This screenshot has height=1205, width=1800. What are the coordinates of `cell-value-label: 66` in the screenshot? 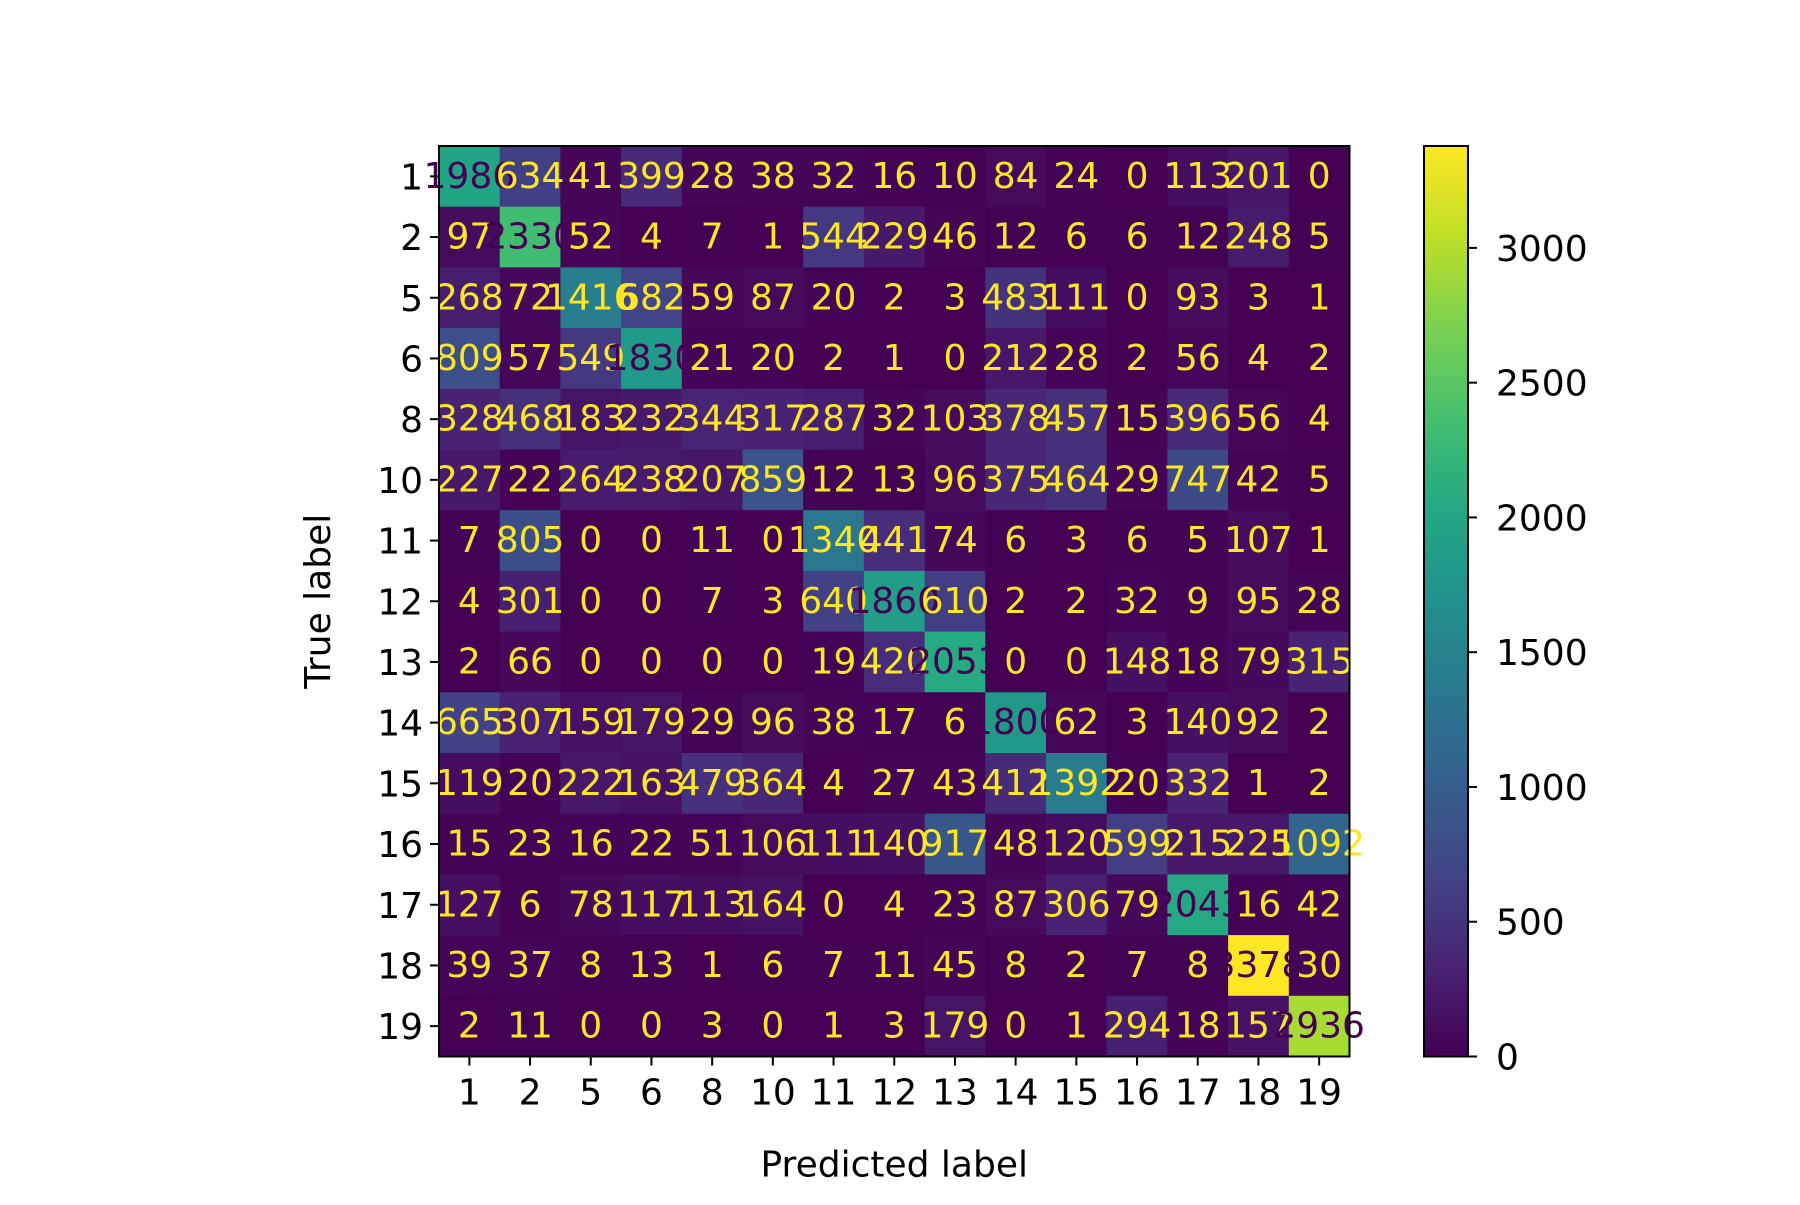 It's located at (530, 661).